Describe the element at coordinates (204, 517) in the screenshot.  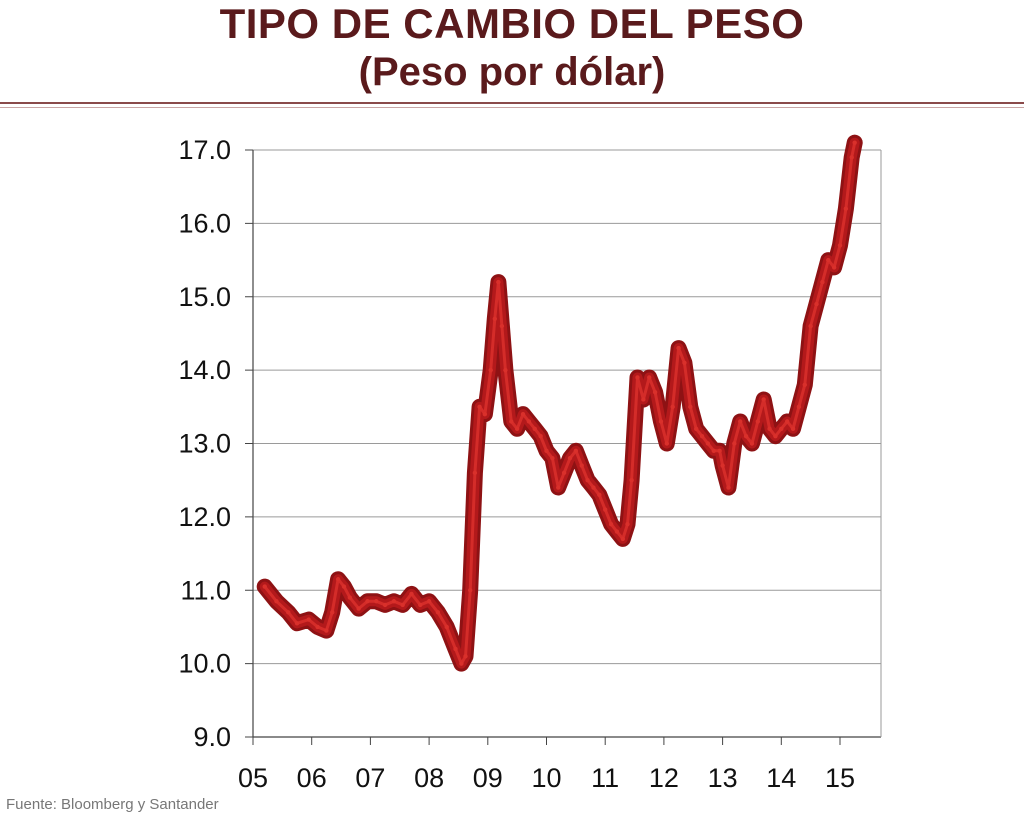
I see `y-tick-label: 12.0` at that location.